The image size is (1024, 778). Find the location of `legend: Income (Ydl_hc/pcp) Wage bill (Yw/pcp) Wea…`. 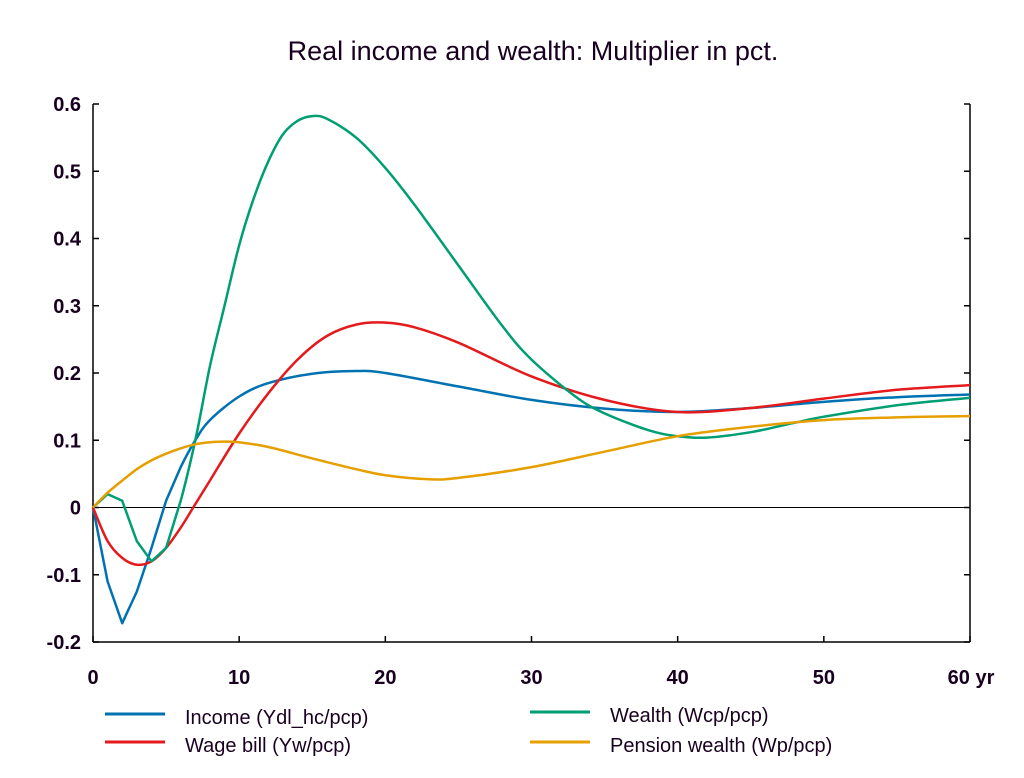

legend: Income (Ydl_hc/pcp) Wage bill (Yw/pcp) Wea… is located at coordinates (468, 731).